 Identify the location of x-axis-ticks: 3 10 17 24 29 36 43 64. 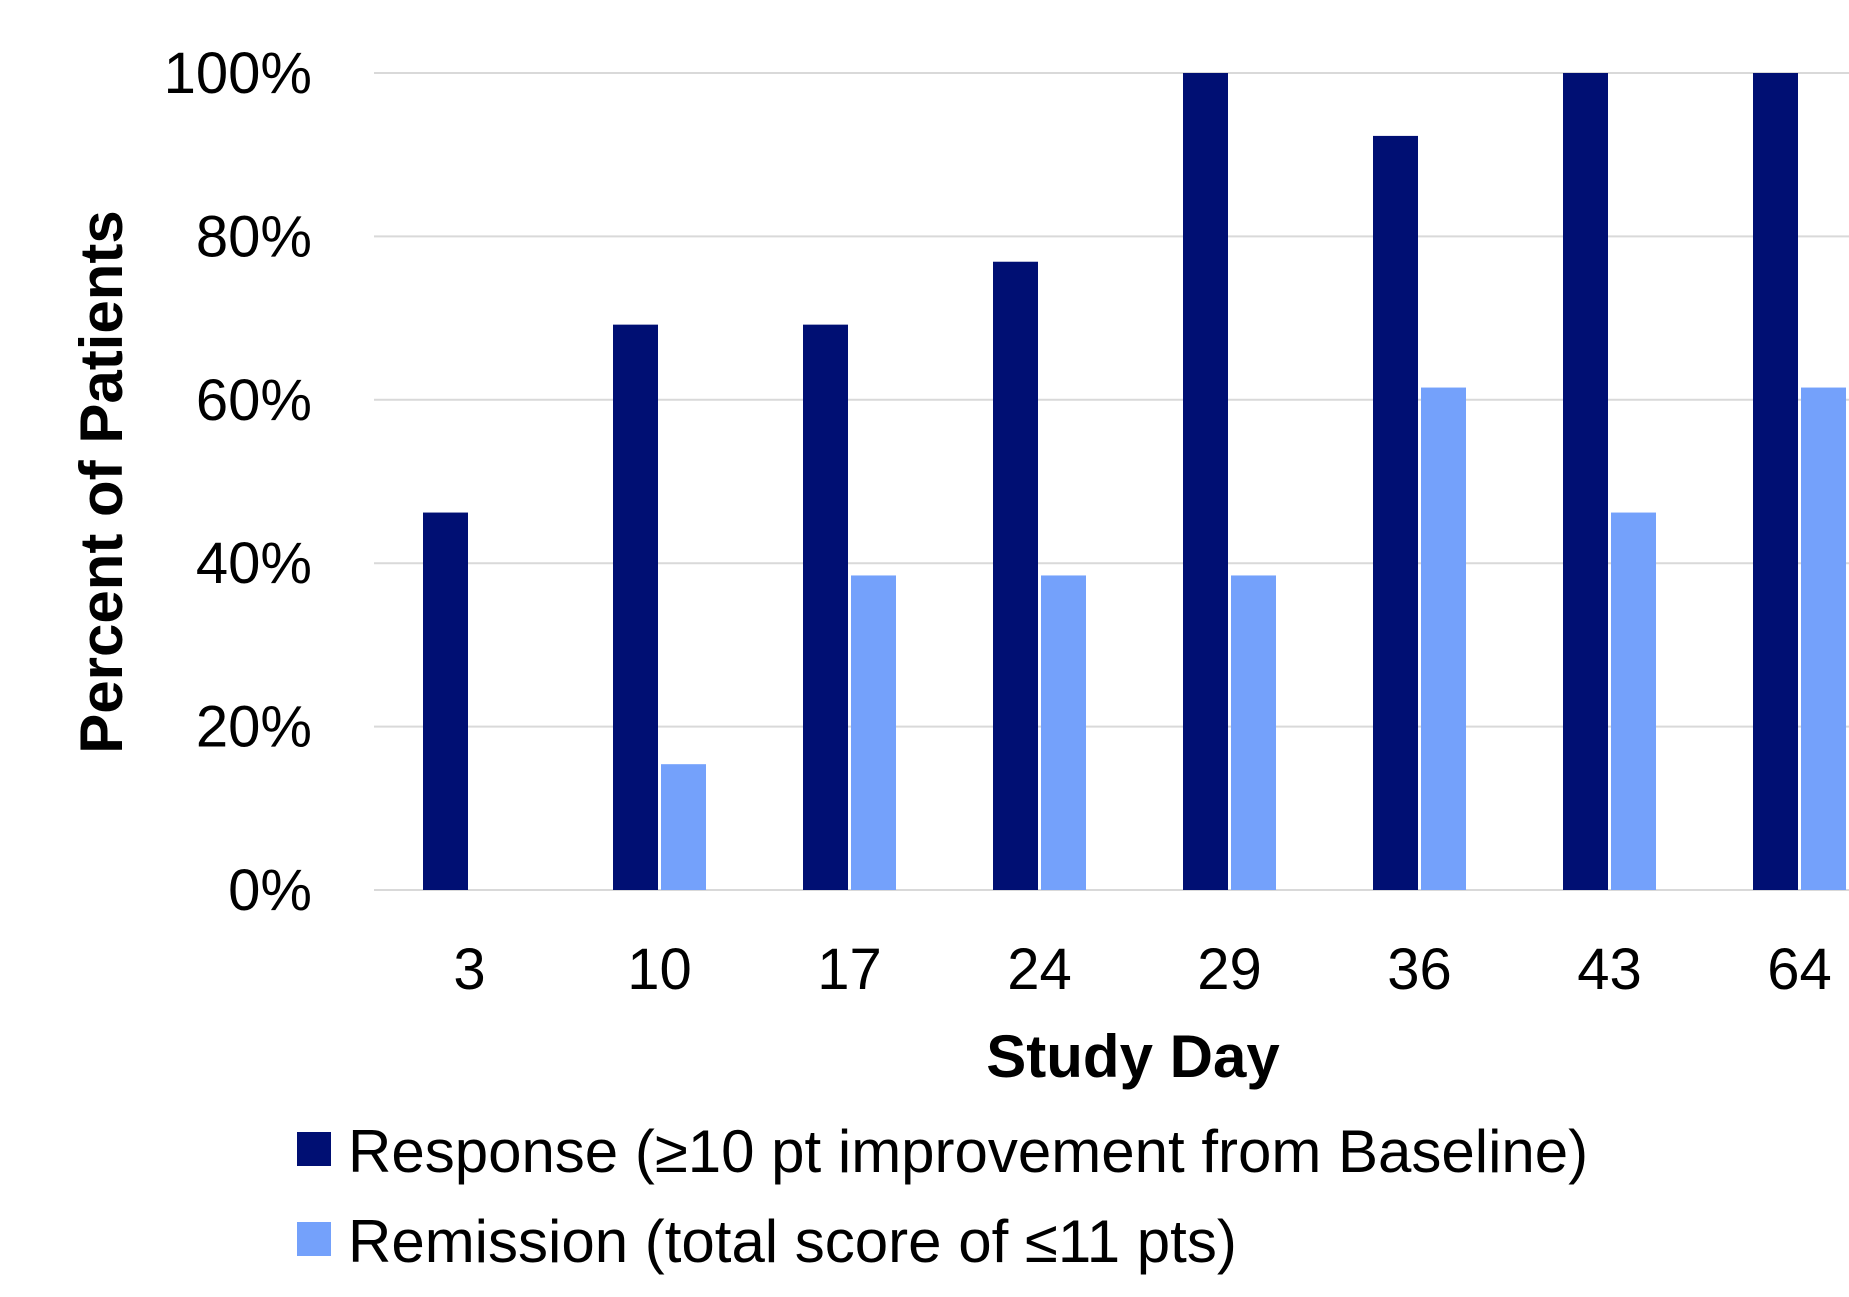
(1142, 969).